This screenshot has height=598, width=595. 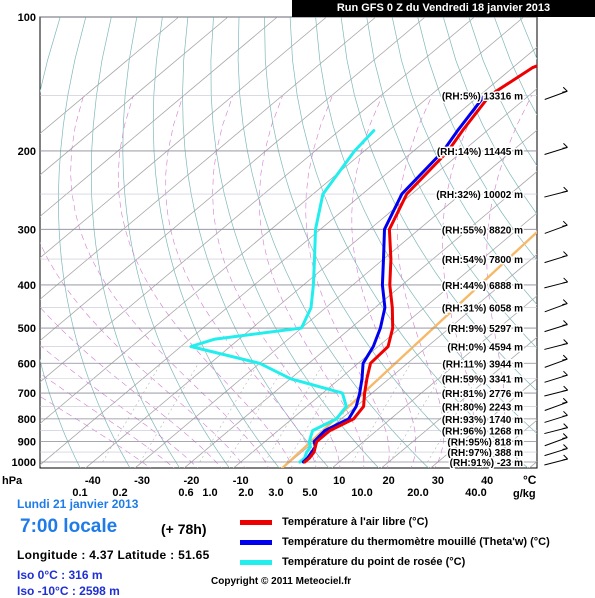 What do you see at coordinates (530, 480) in the screenshot?
I see `x-axis-unit: °C` at bounding box center [530, 480].